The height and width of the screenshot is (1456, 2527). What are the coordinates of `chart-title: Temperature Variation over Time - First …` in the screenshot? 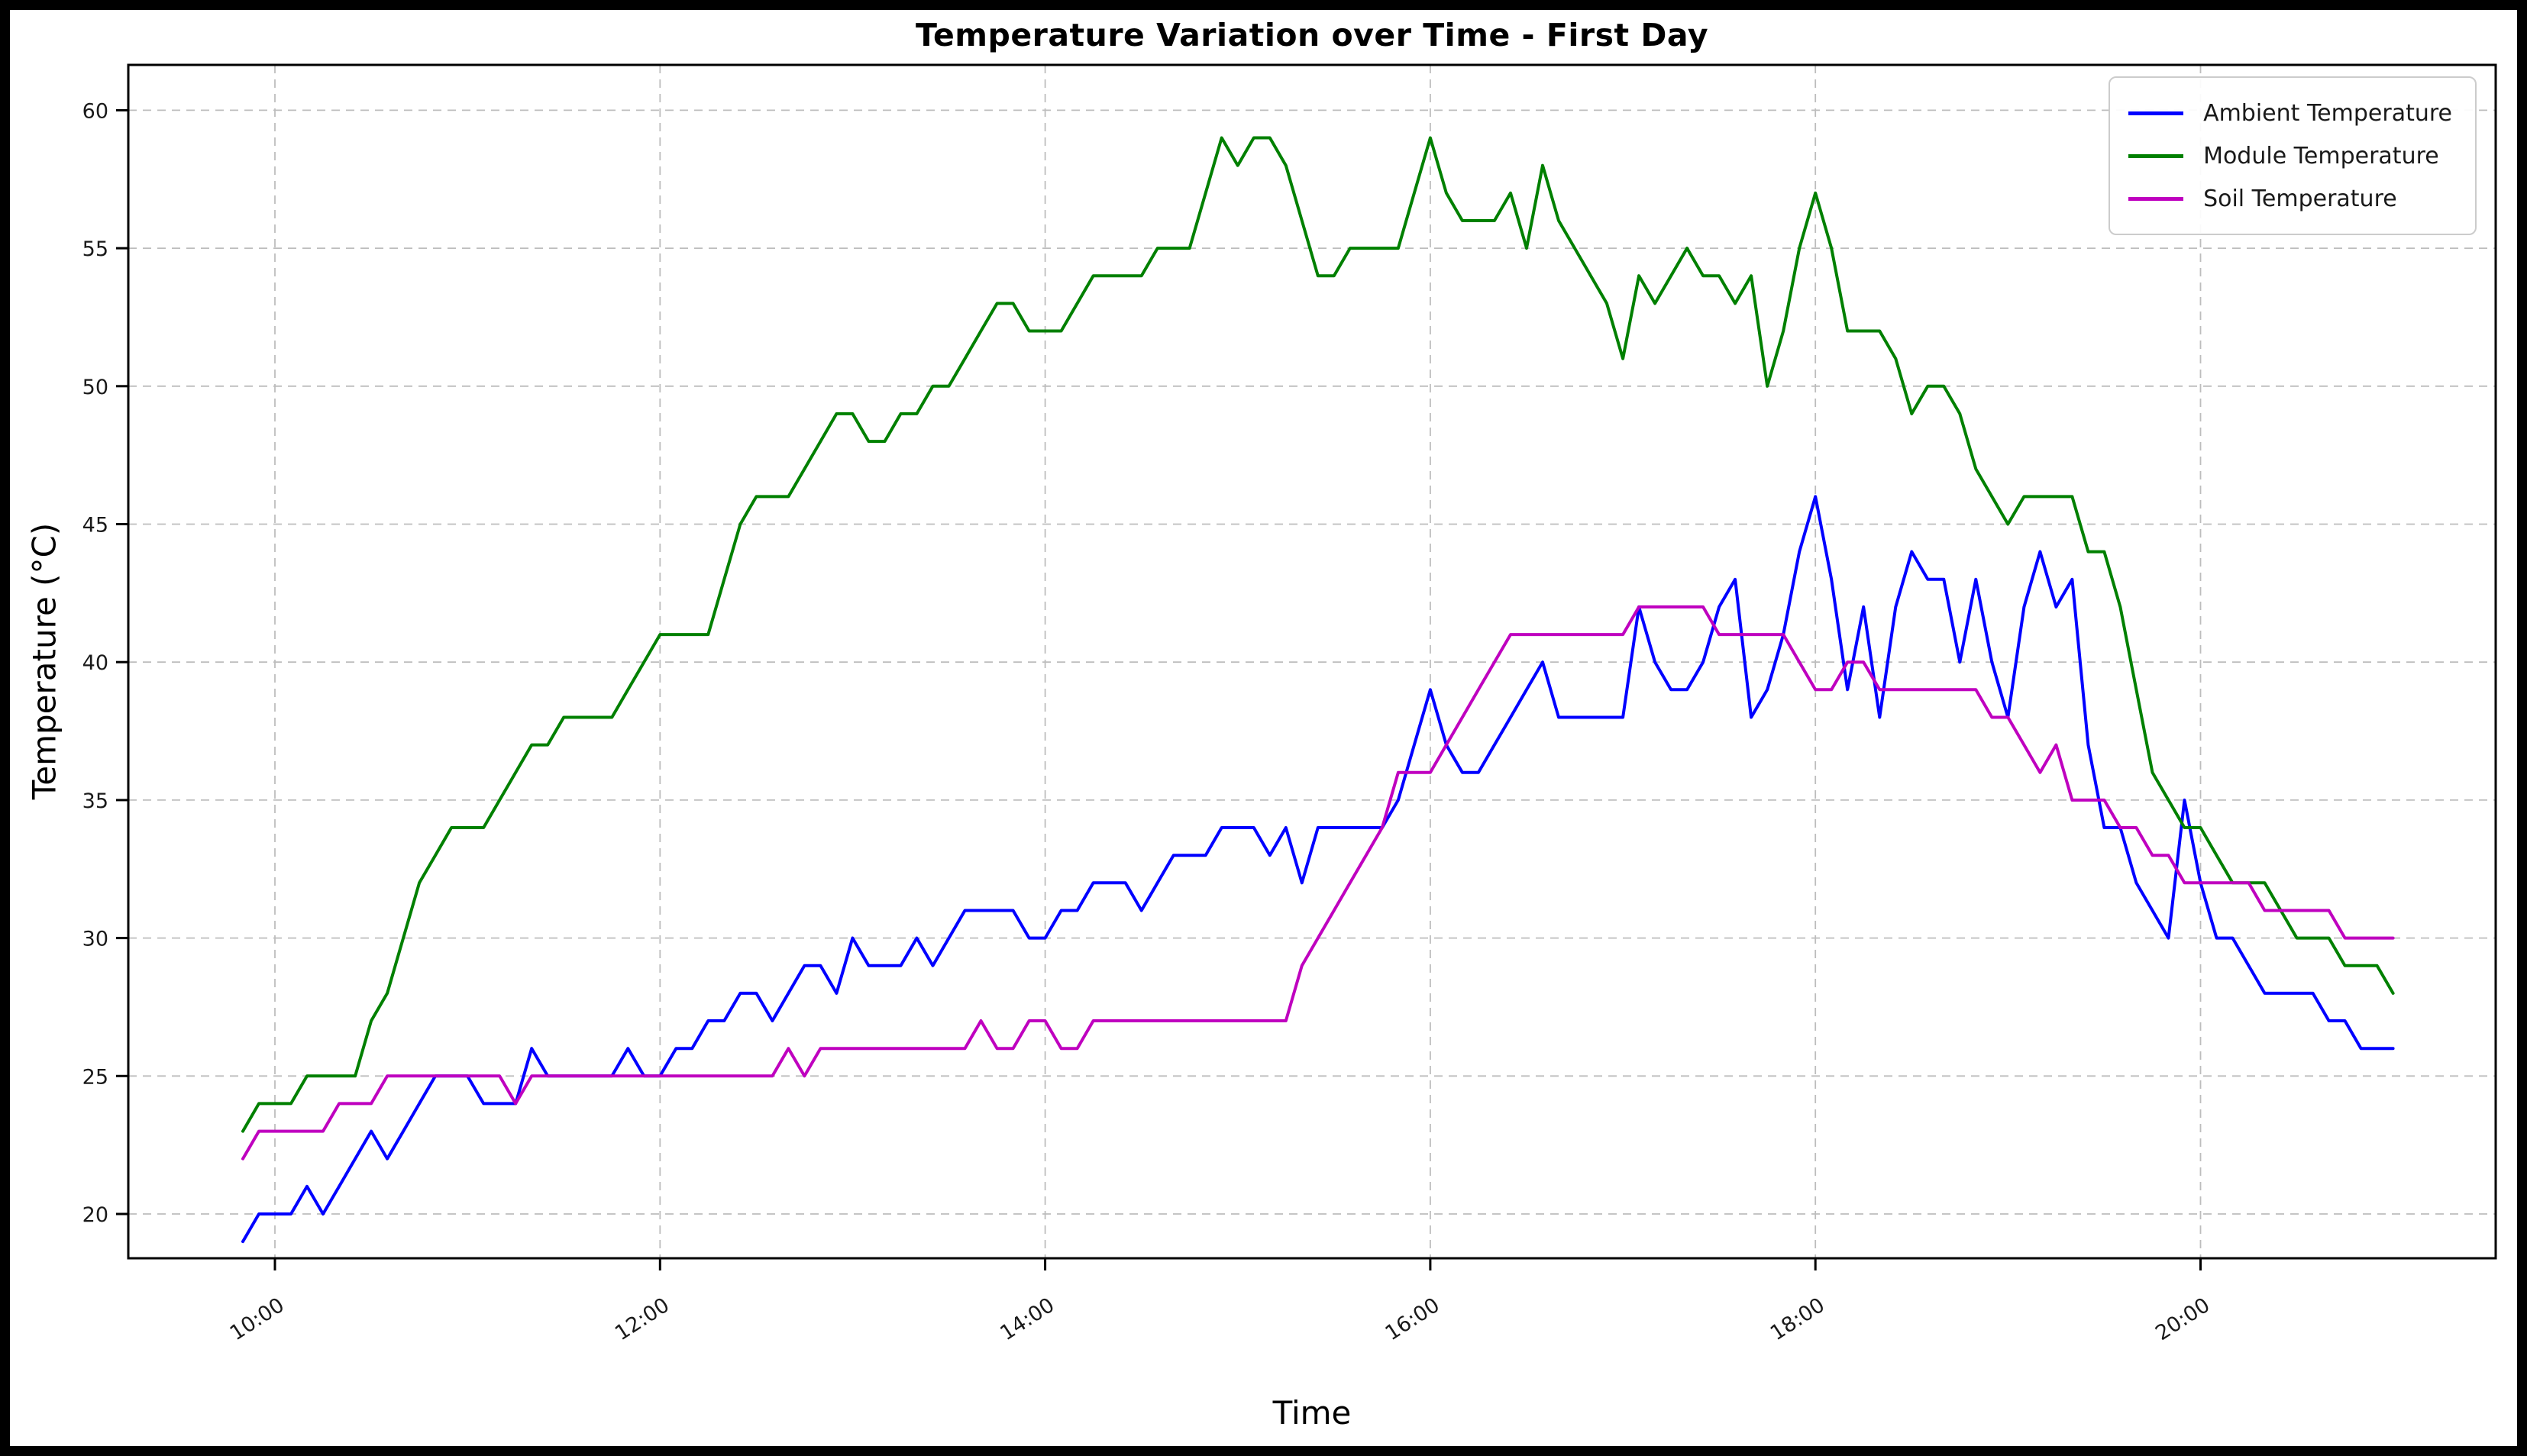 It's located at (1312, 35).